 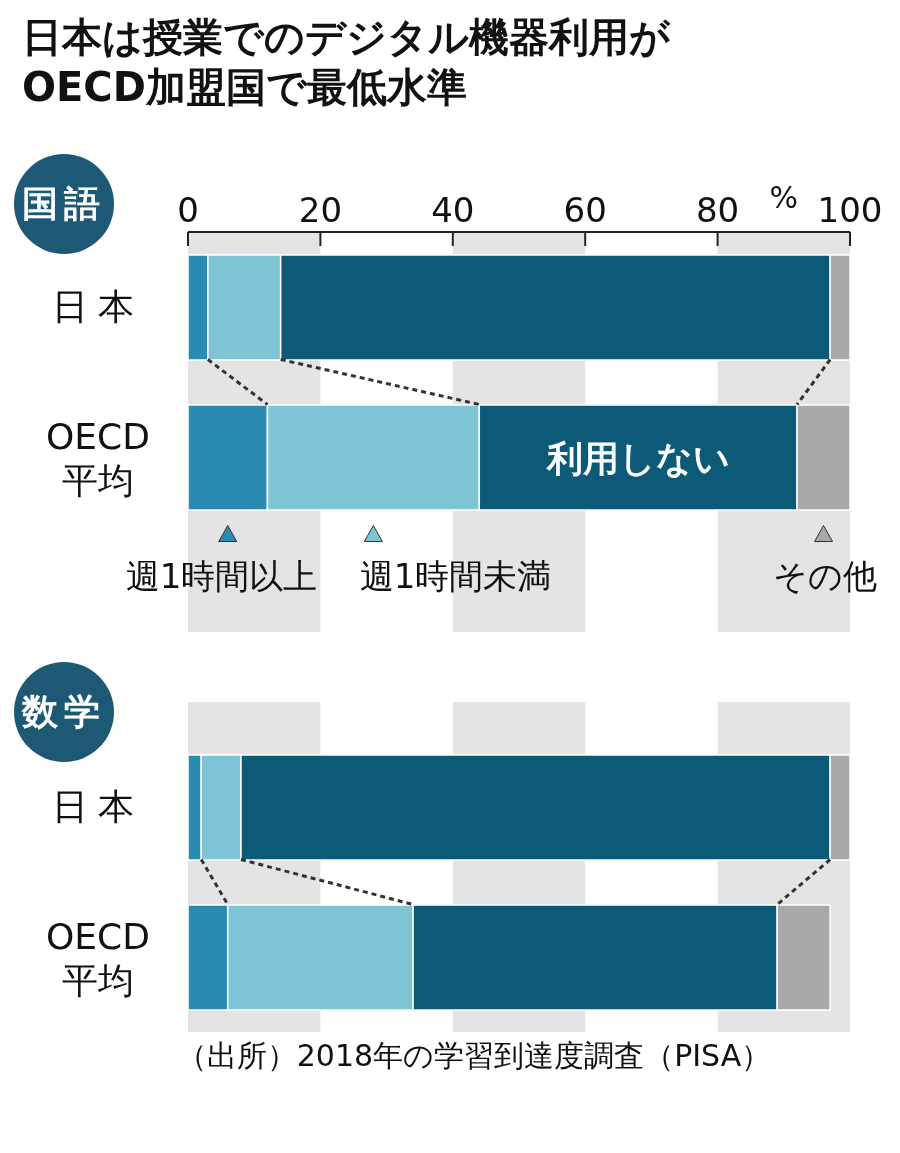 I want to click on legend-label: 週1時間未満, so click(x=455, y=575).